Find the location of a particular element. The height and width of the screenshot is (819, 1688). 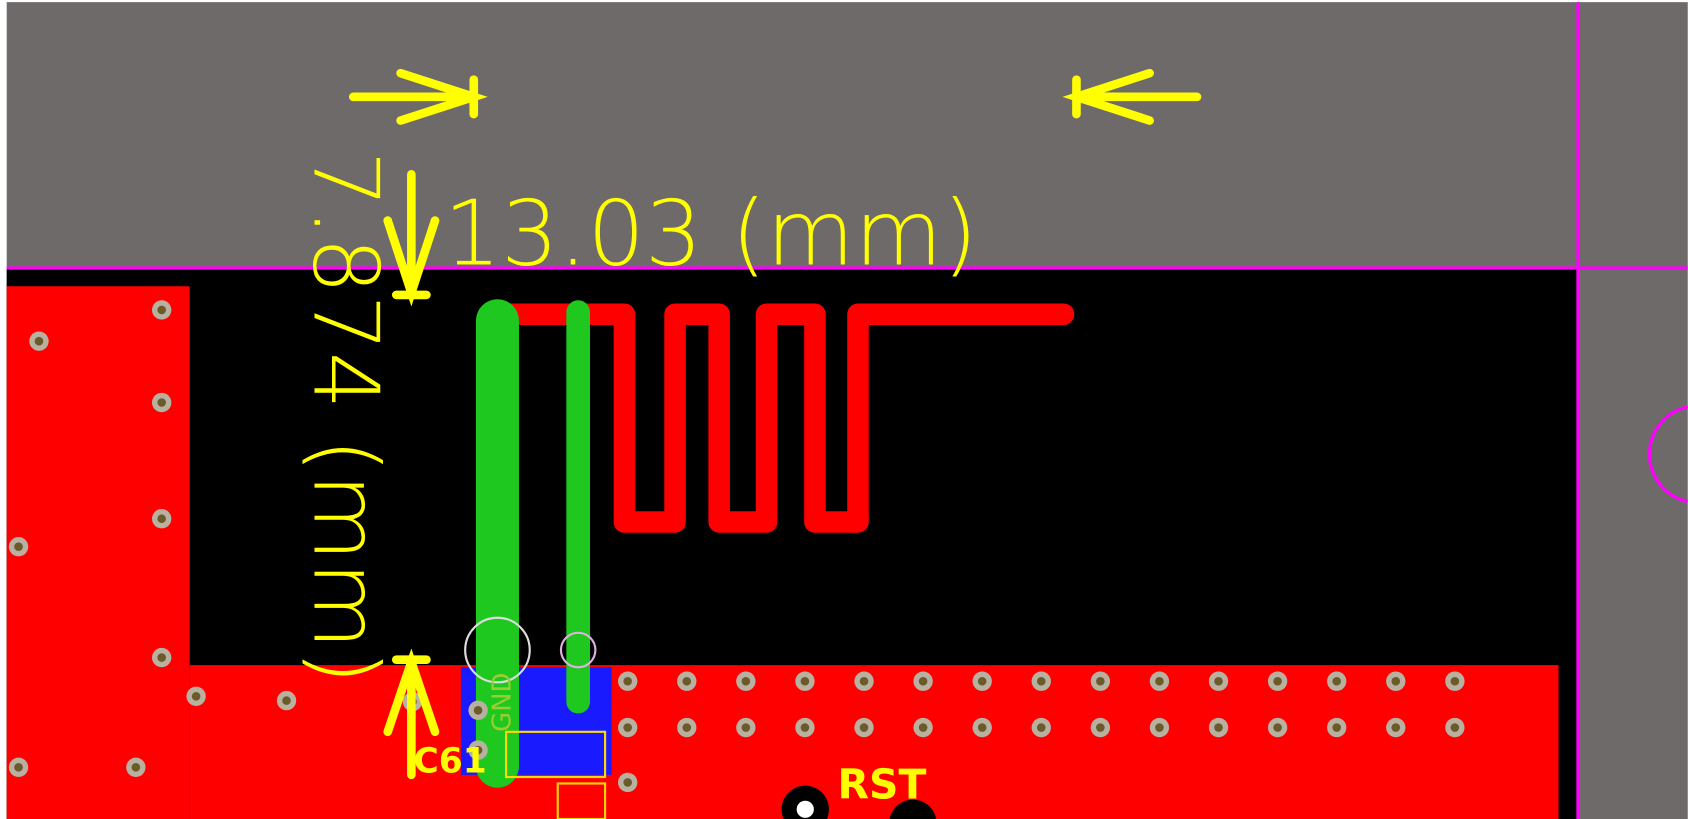

copper-pour-left is located at coordinates (98, 552).